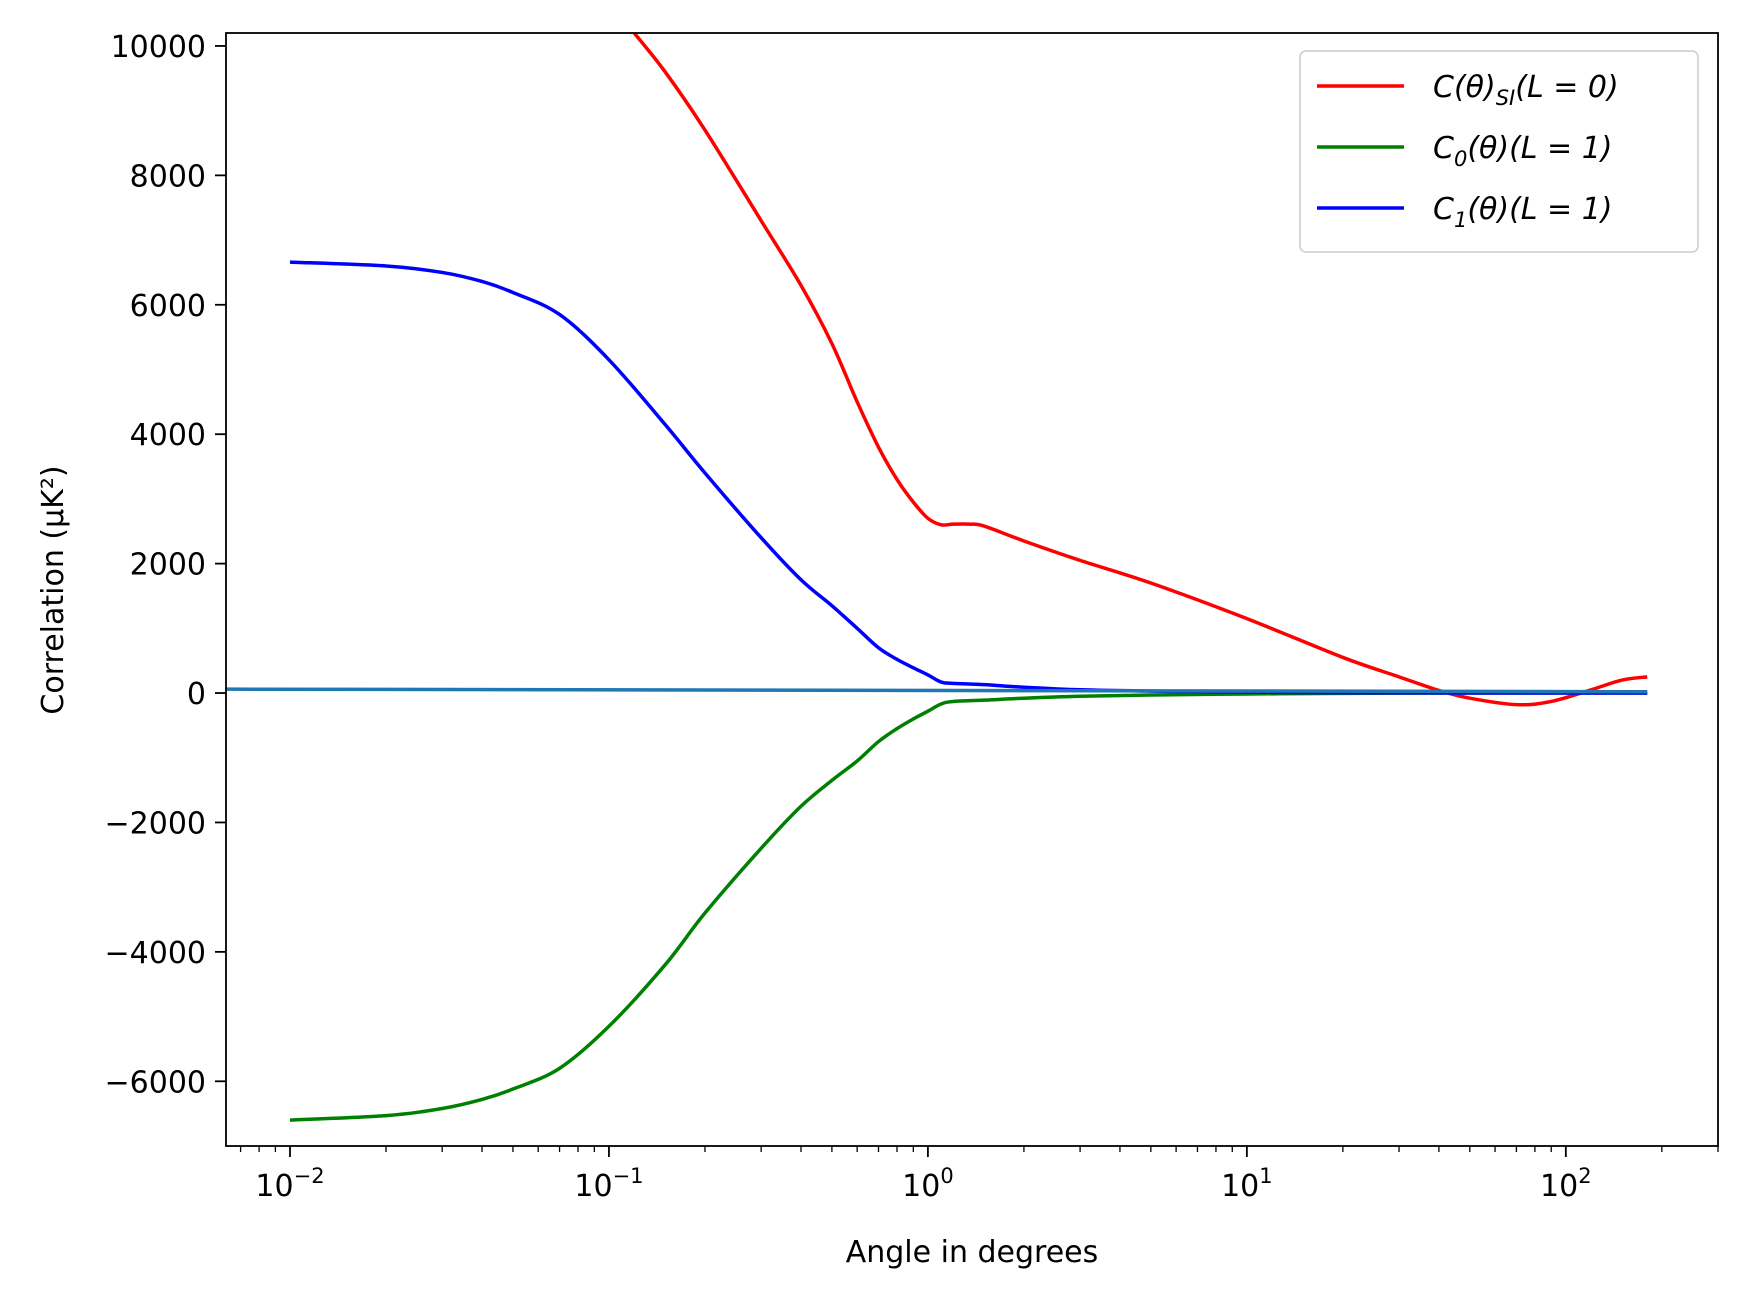 This screenshot has width=1743, height=1303. I want to click on x-axis-label: Angle in degrees, so click(972, 1252).